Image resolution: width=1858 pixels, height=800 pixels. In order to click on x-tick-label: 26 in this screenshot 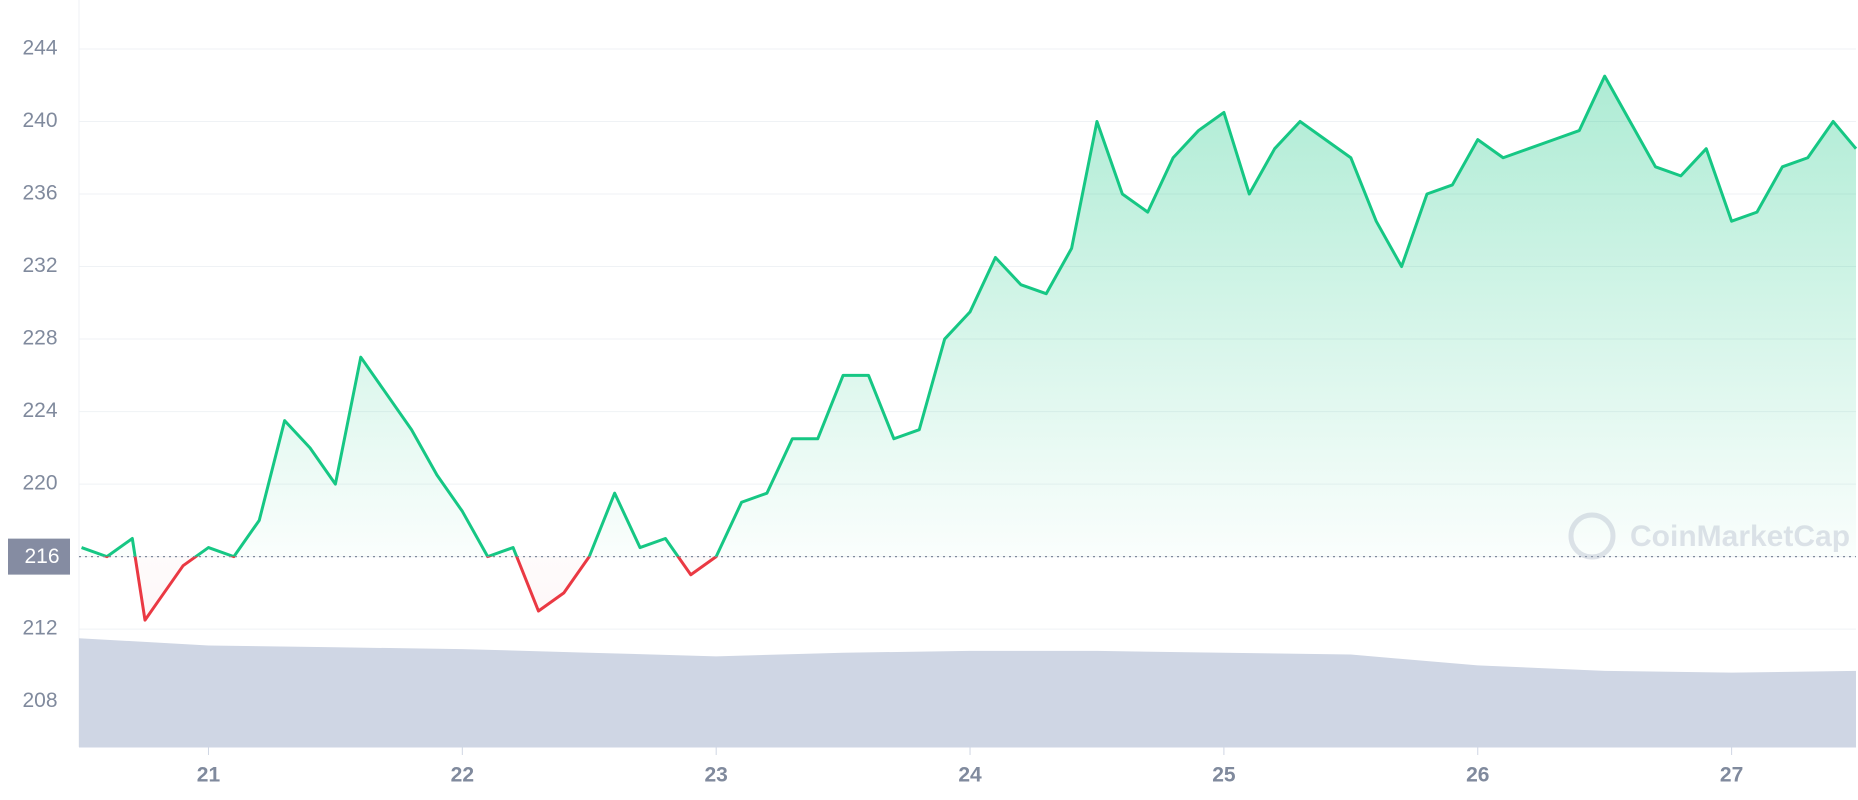, I will do `click(1477, 775)`.